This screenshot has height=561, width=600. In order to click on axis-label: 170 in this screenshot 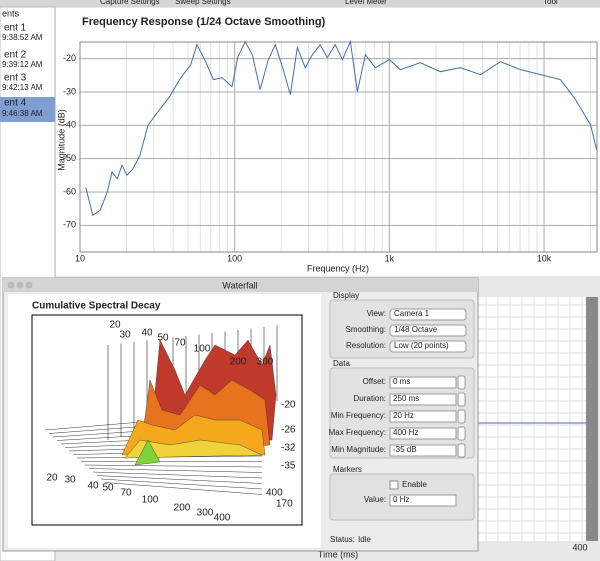, I will do `click(284, 504)`.